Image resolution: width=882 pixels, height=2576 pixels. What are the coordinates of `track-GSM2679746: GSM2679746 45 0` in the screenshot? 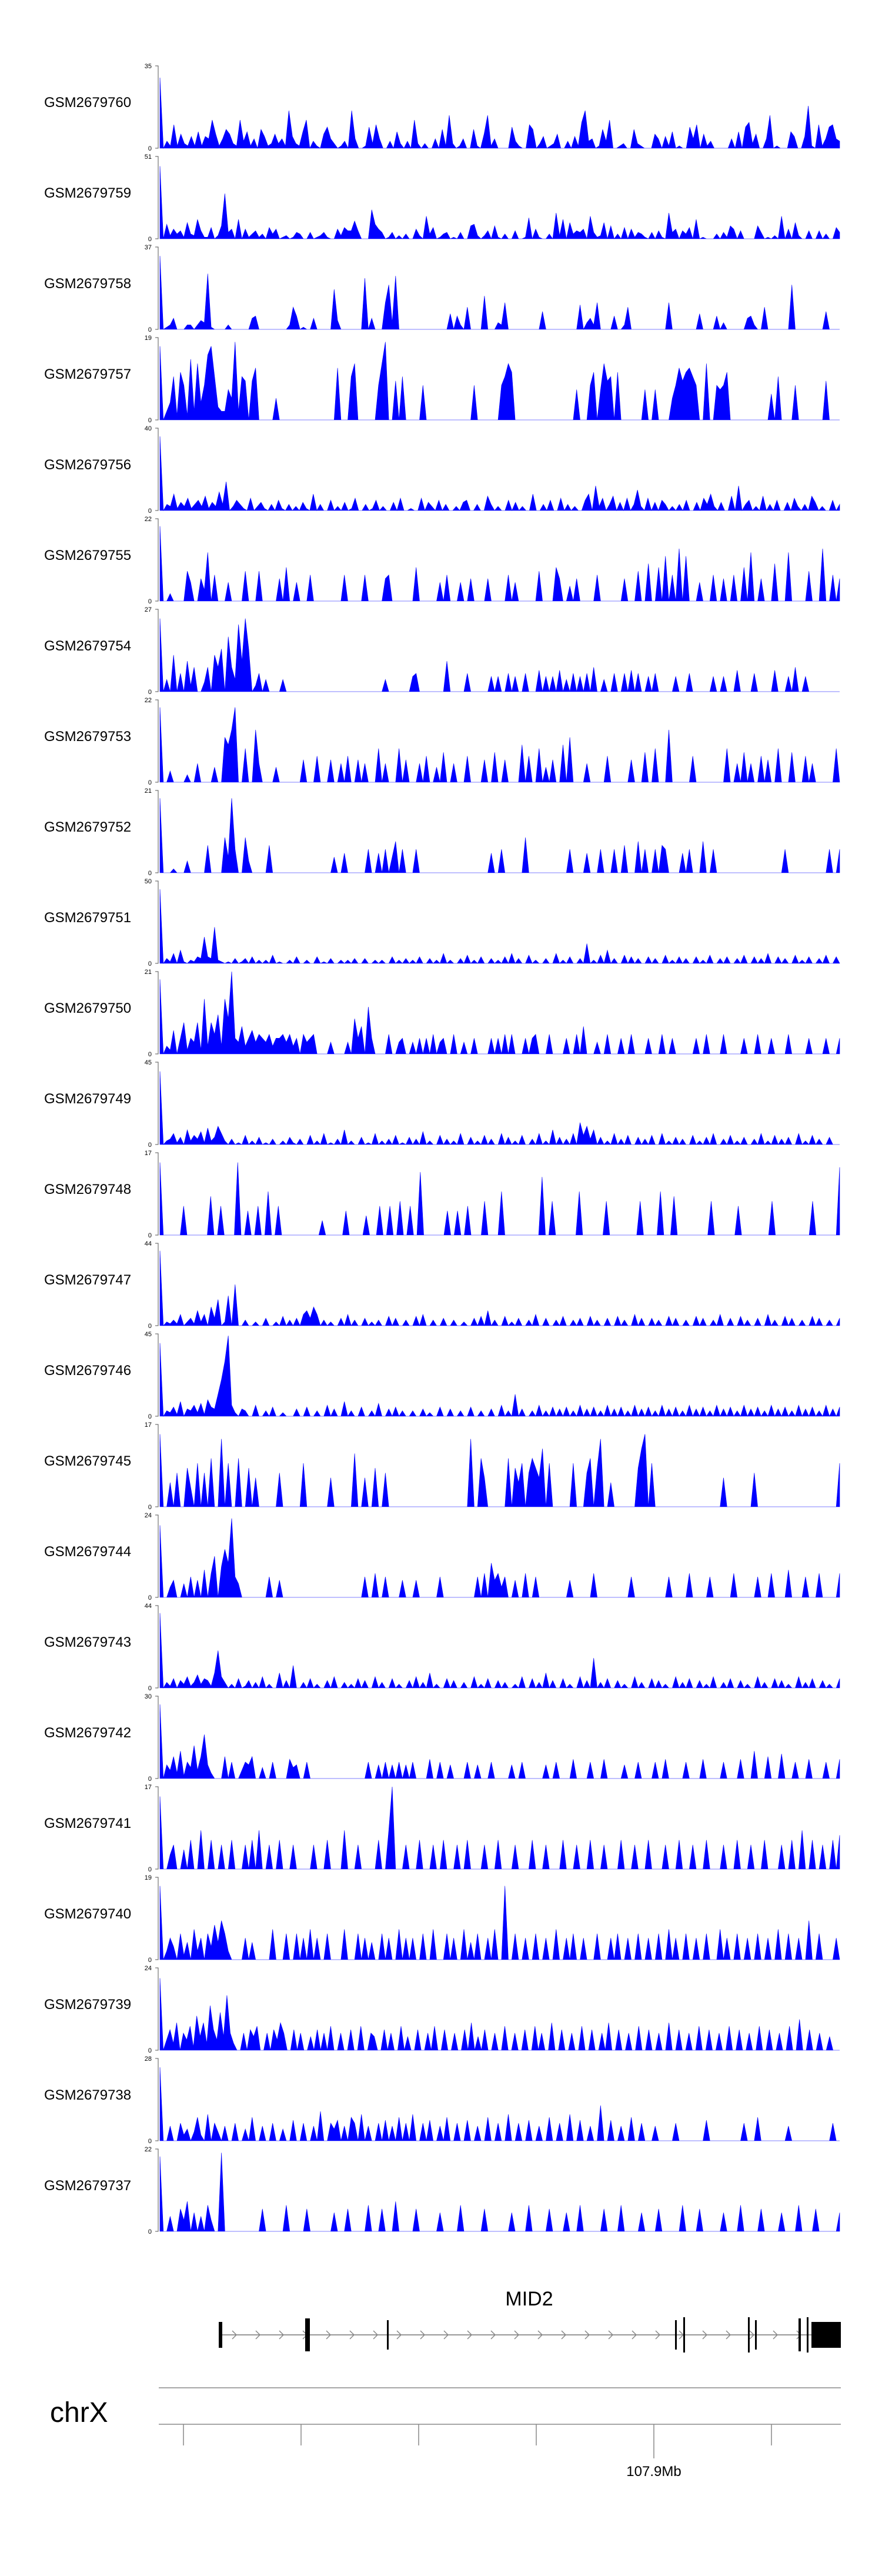 It's located at (442, 1375).